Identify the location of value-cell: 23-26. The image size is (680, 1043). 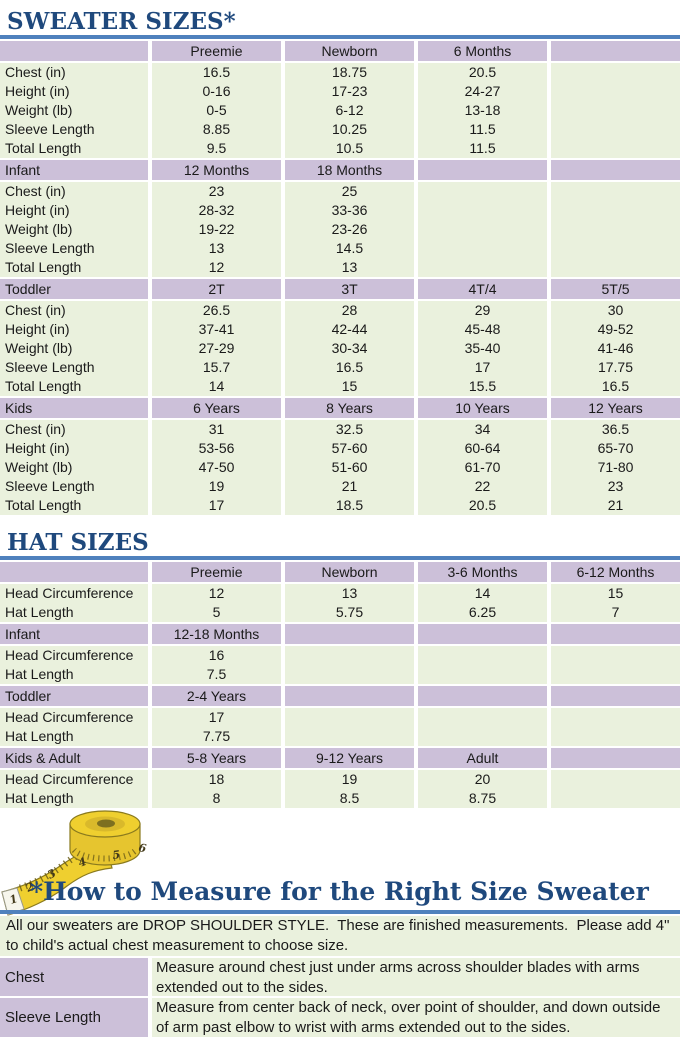
(349, 229).